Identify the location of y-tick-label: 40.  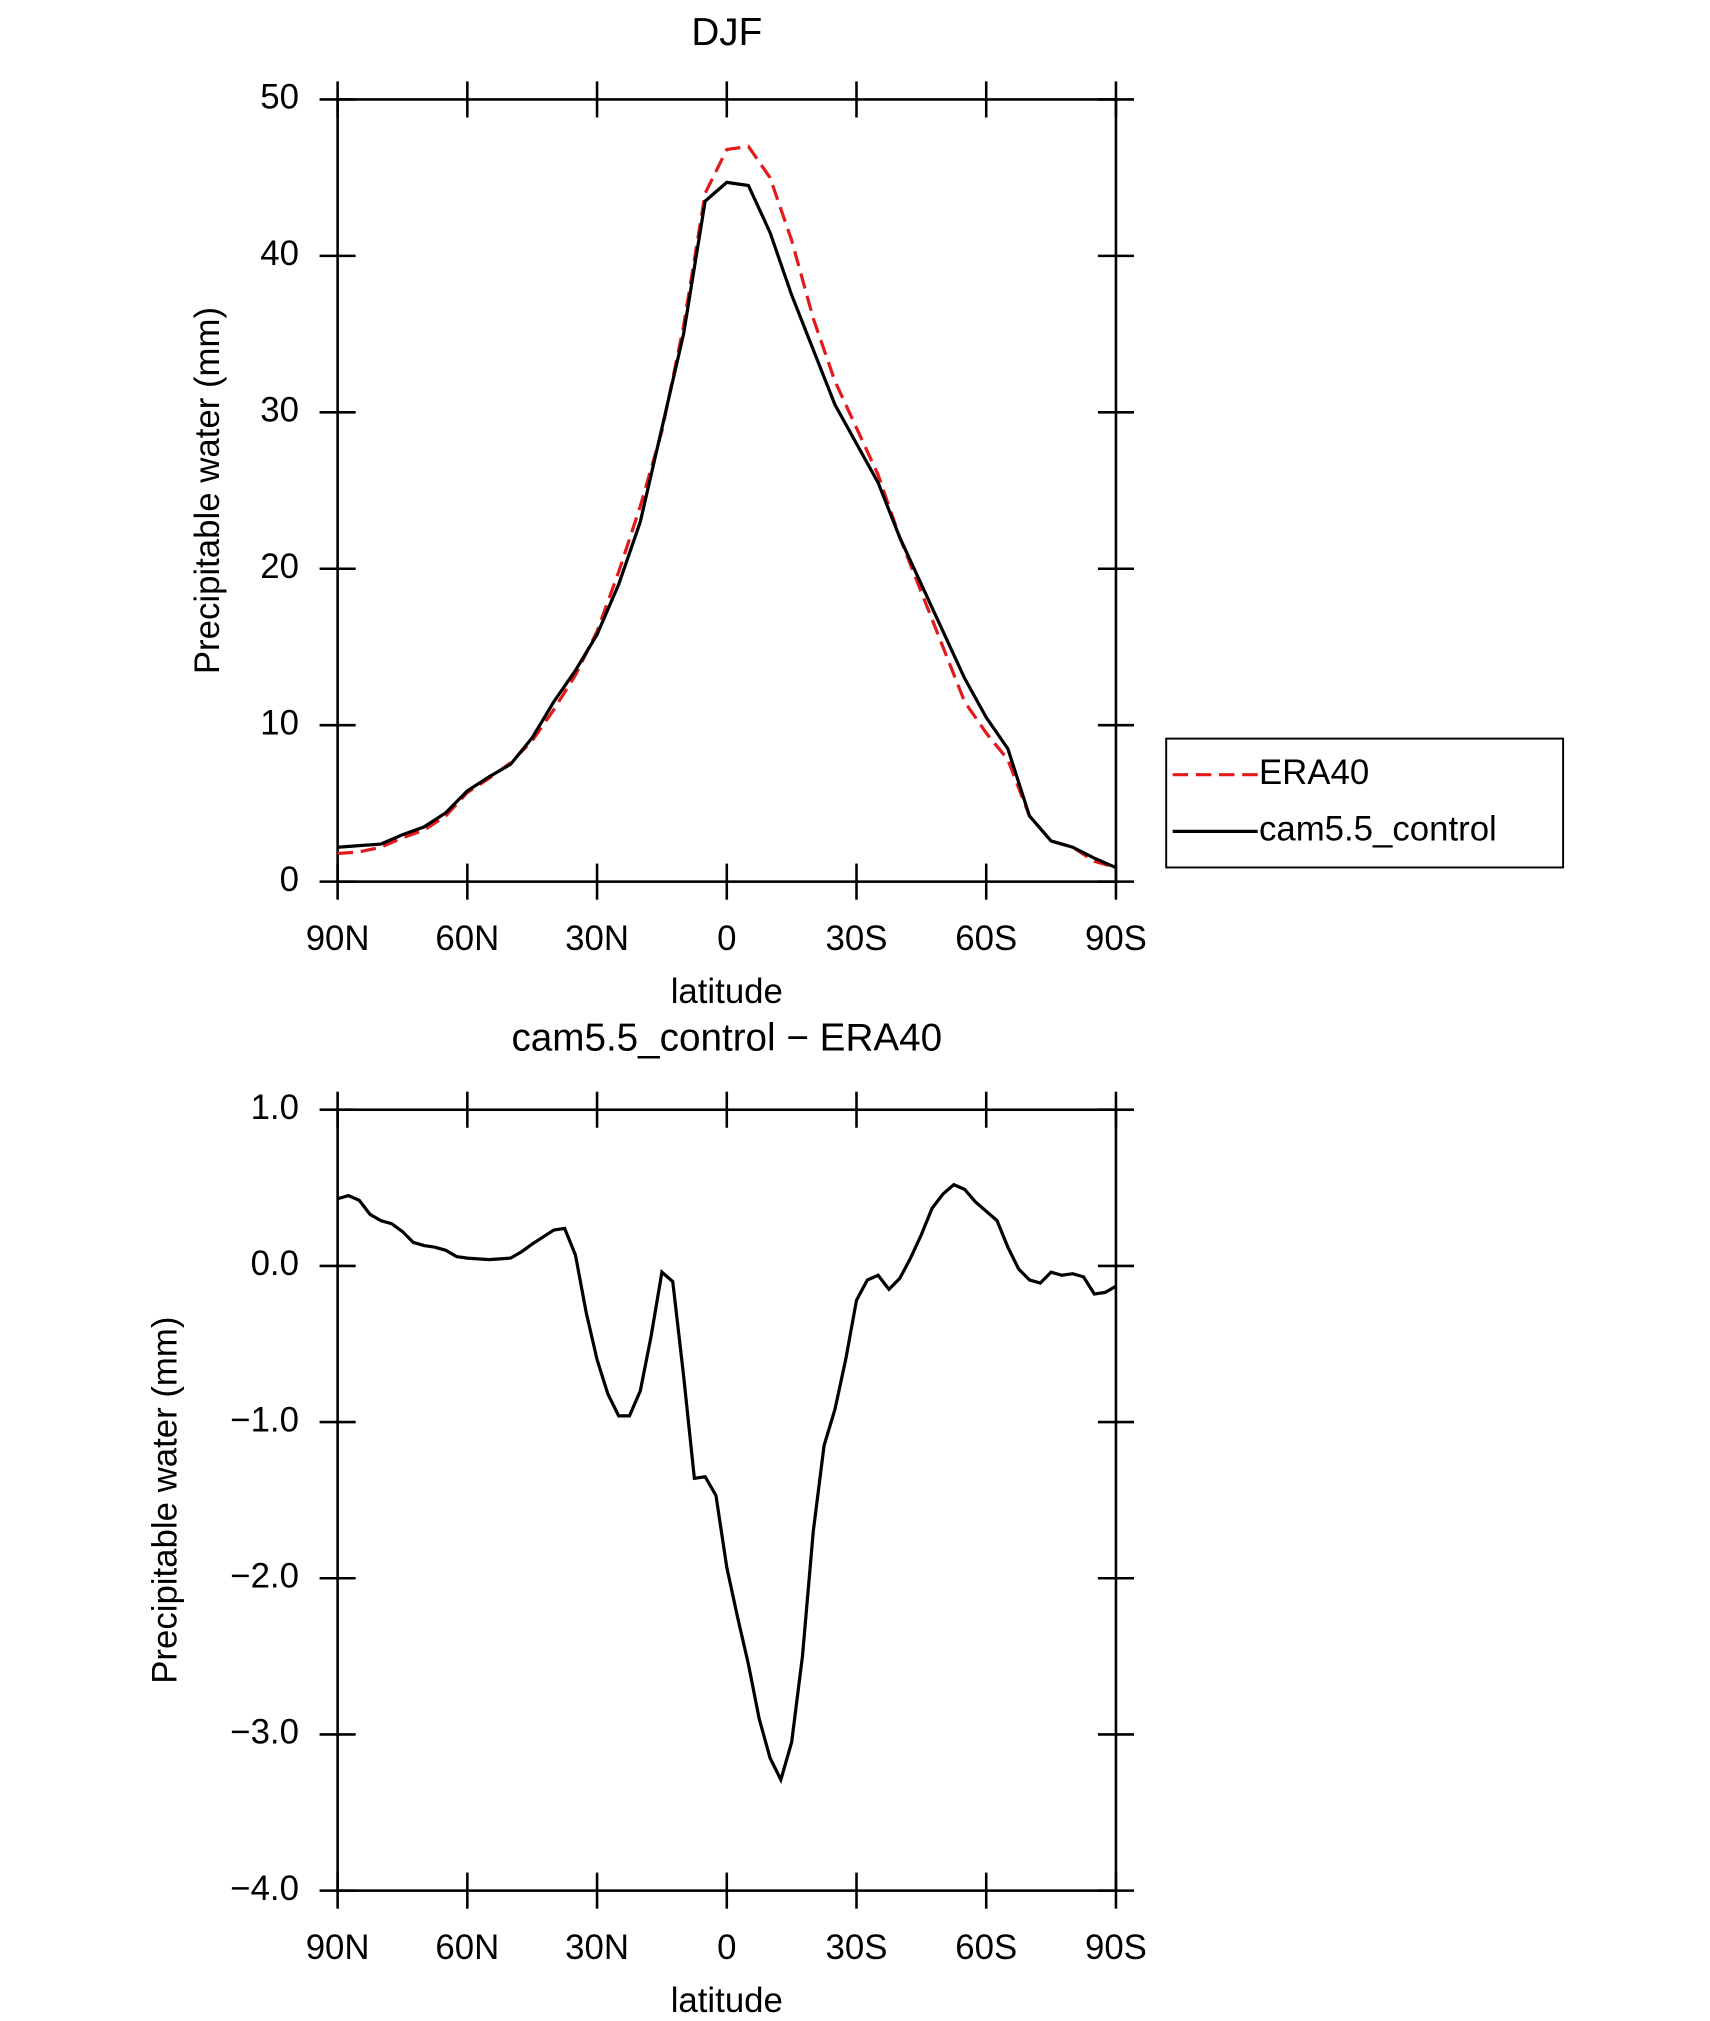
(279, 254).